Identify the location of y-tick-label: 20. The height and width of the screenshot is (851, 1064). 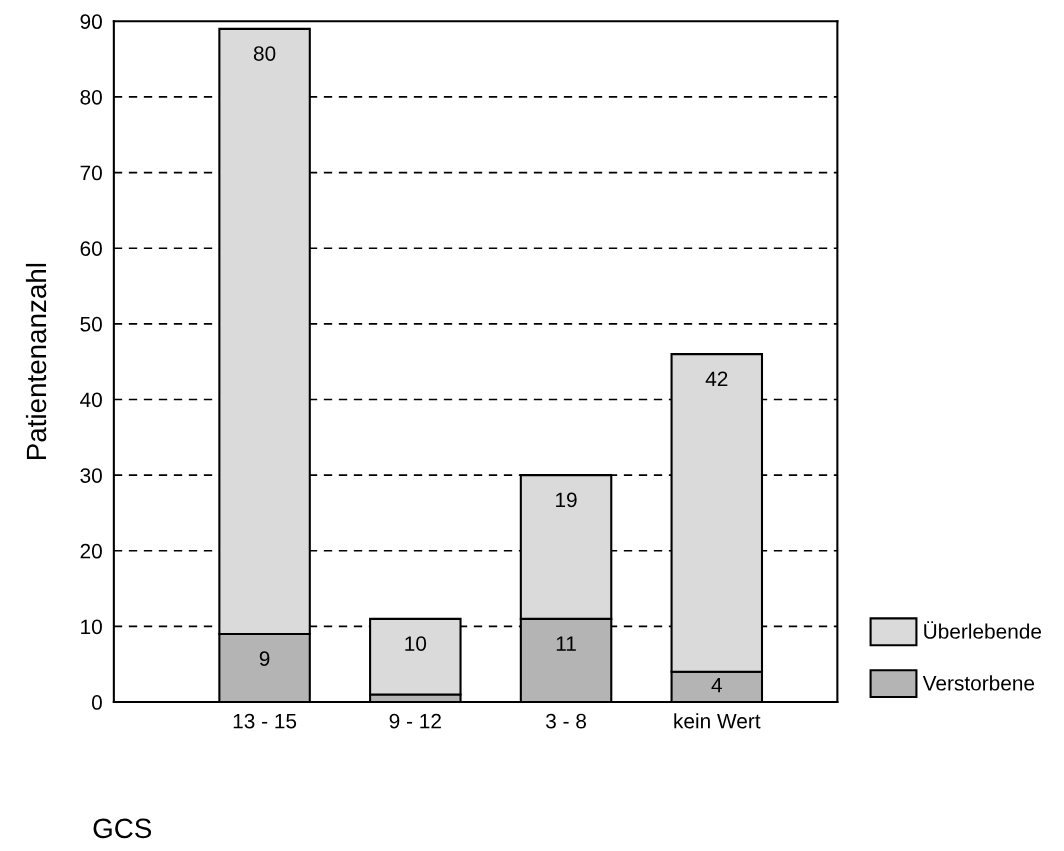
(91, 551).